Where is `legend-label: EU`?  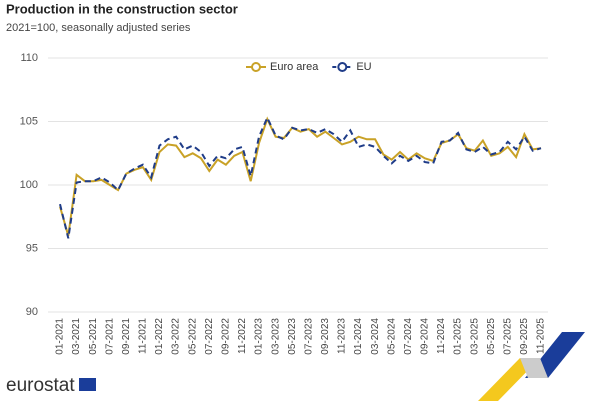 legend-label: EU is located at coordinates (363, 67).